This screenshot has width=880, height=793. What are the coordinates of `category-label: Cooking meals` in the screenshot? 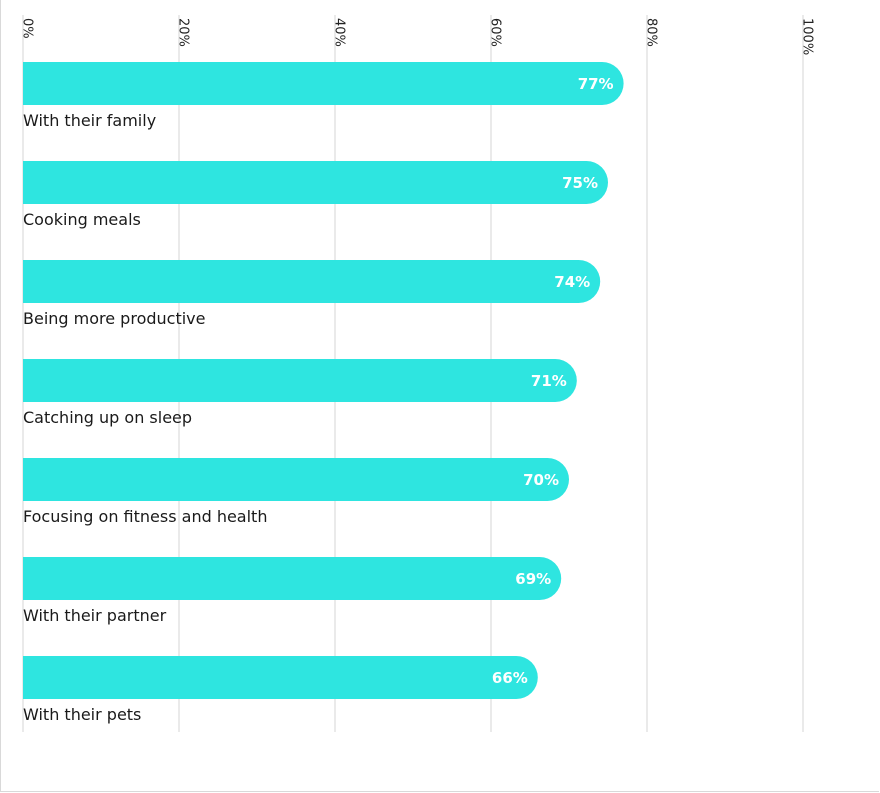 It's located at (82, 219).